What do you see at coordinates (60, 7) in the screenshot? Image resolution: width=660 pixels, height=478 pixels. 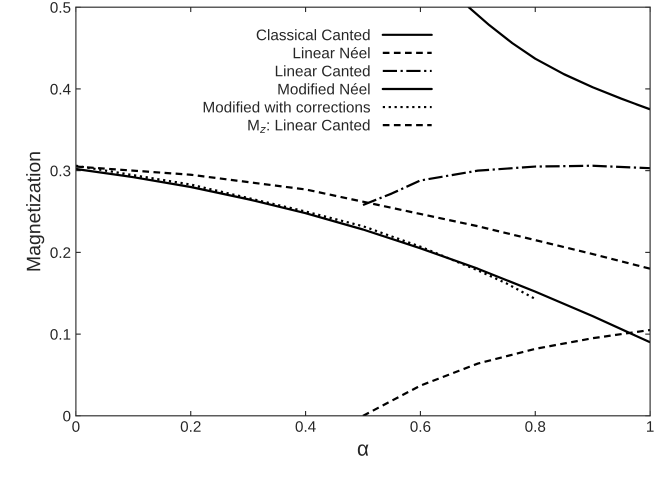 I see `y-tick-label: 0.5` at bounding box center [60, 7].